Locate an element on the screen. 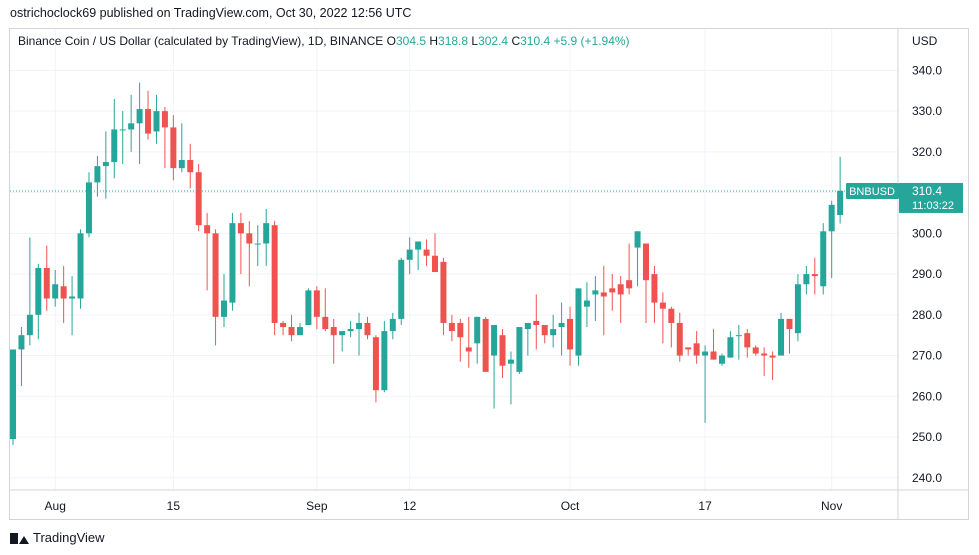 This screenshot has height=555, width=979. close-label: C is located at coordinates (516, 41).